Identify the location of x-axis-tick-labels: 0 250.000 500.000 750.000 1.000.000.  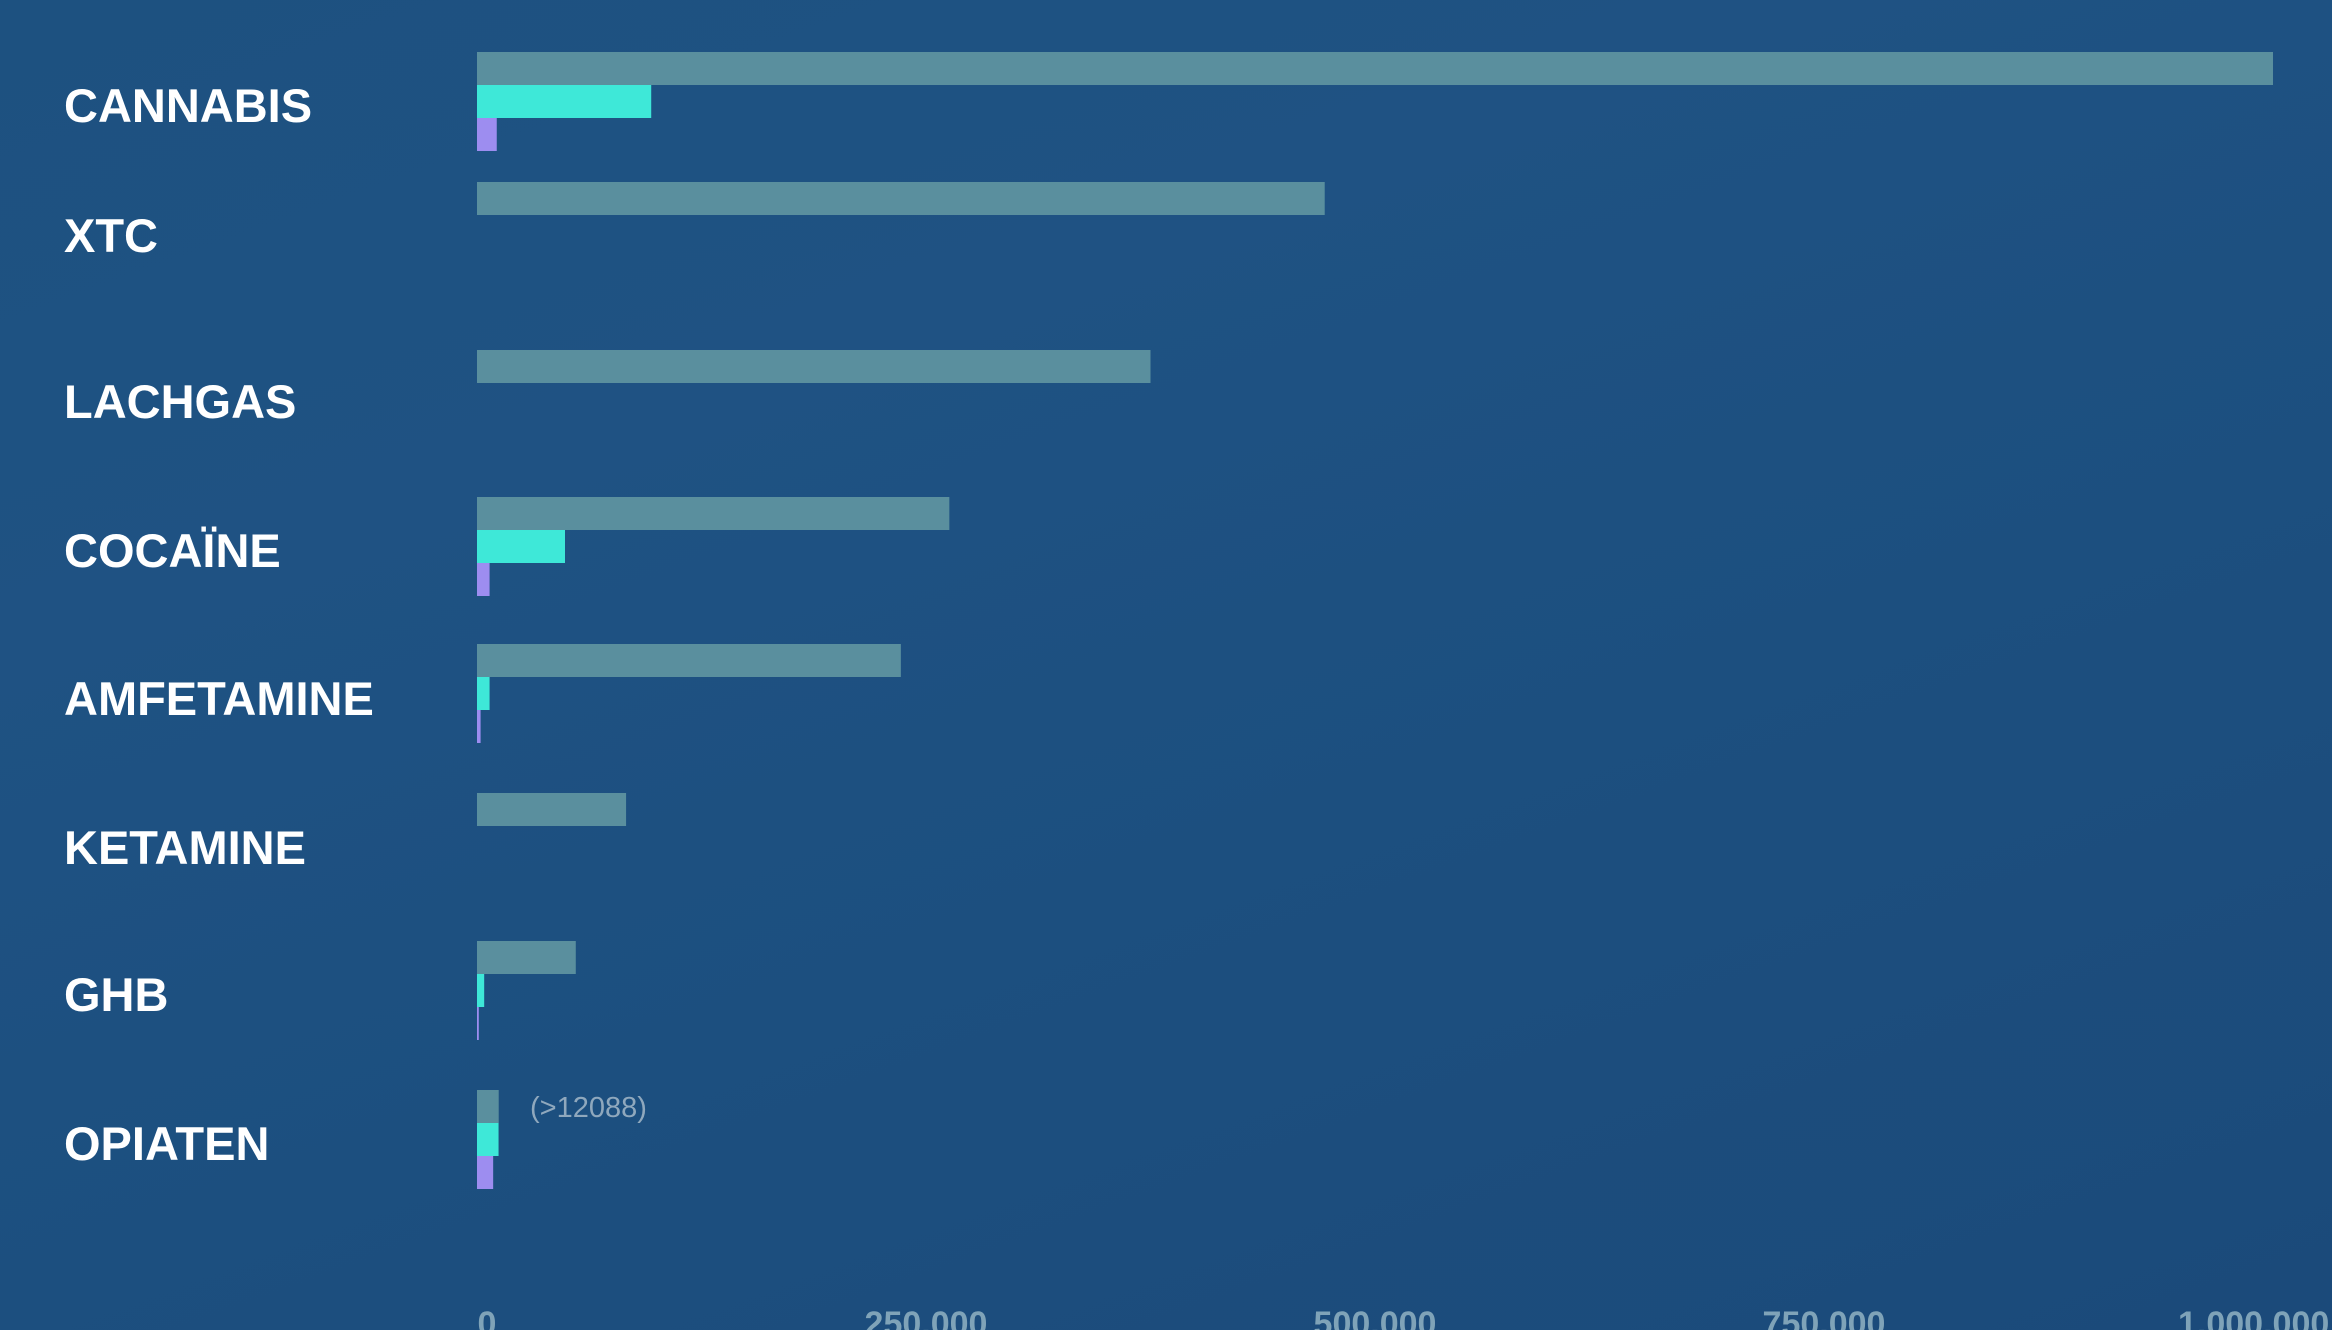
(1404, 1317).